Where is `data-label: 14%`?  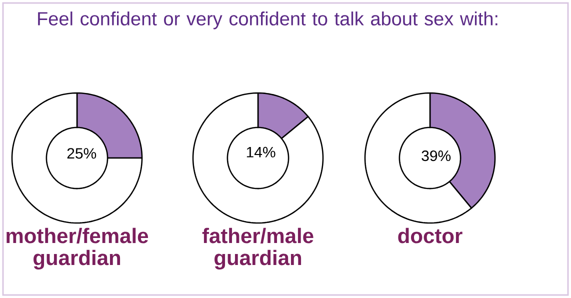 data-label: 14% is located at coordinates (261, 152).